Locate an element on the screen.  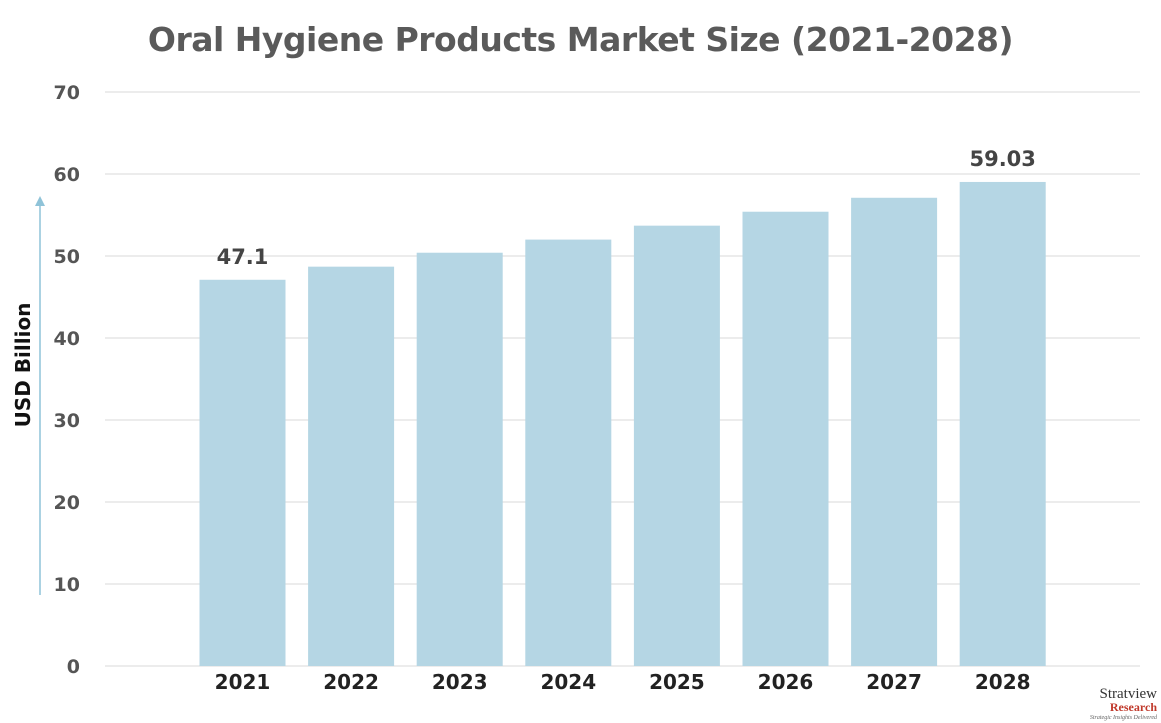
x-tick-label: 2025 is located at coordinates (677, 682).